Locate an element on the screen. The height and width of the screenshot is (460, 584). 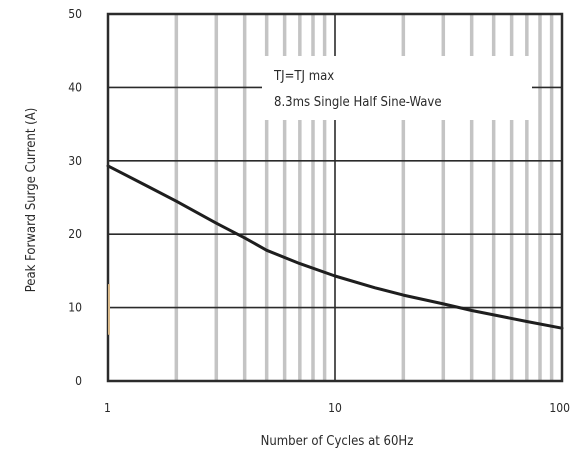
y-axis-label: Peak Forward Surge Current (A) is located at coordinates (31, 200).